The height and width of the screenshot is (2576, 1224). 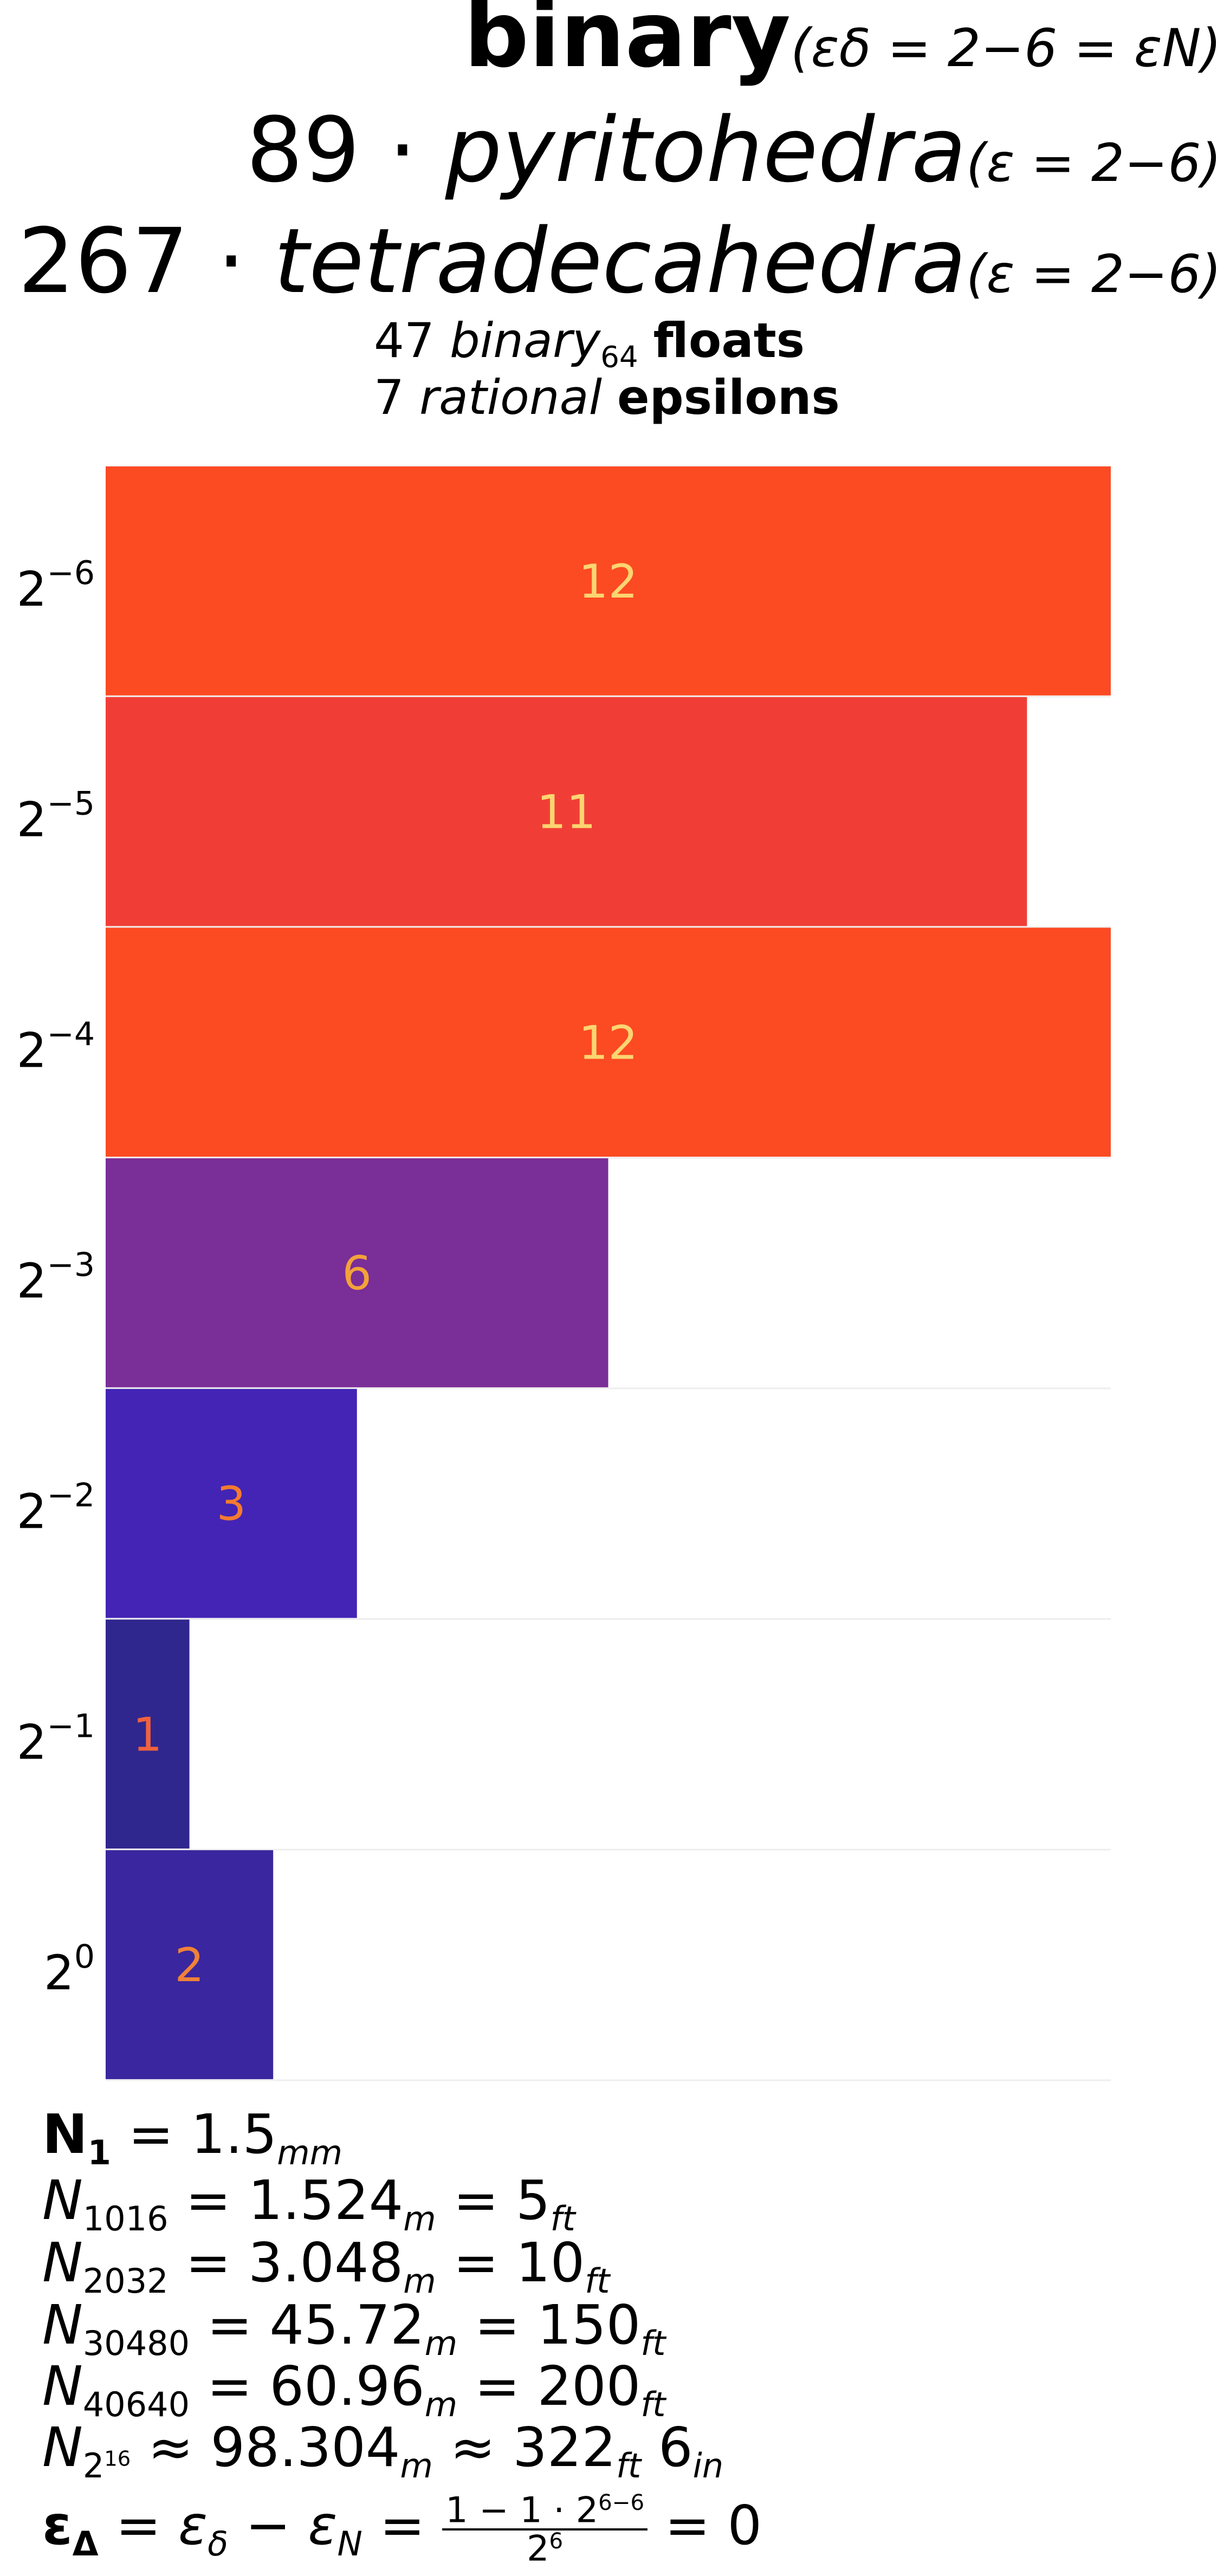 I want to click on note-n30480-name: N, so click(x=62, y=2325).